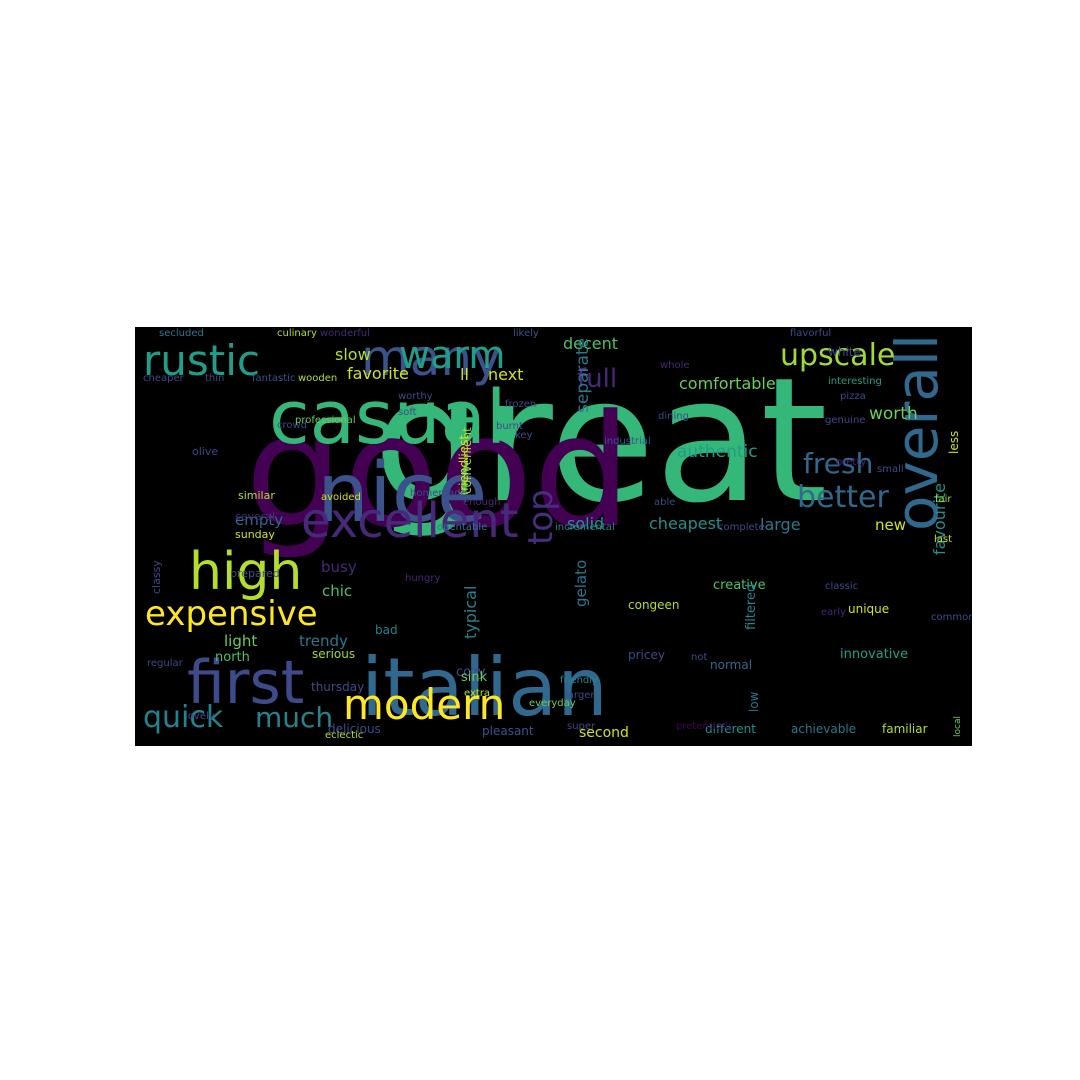 This screenshot has height=1080, width=1080. What do you see at coordinates (339, 567) in the screenshot?
I see `word-busy: busy` at bounding box center [339, 567].